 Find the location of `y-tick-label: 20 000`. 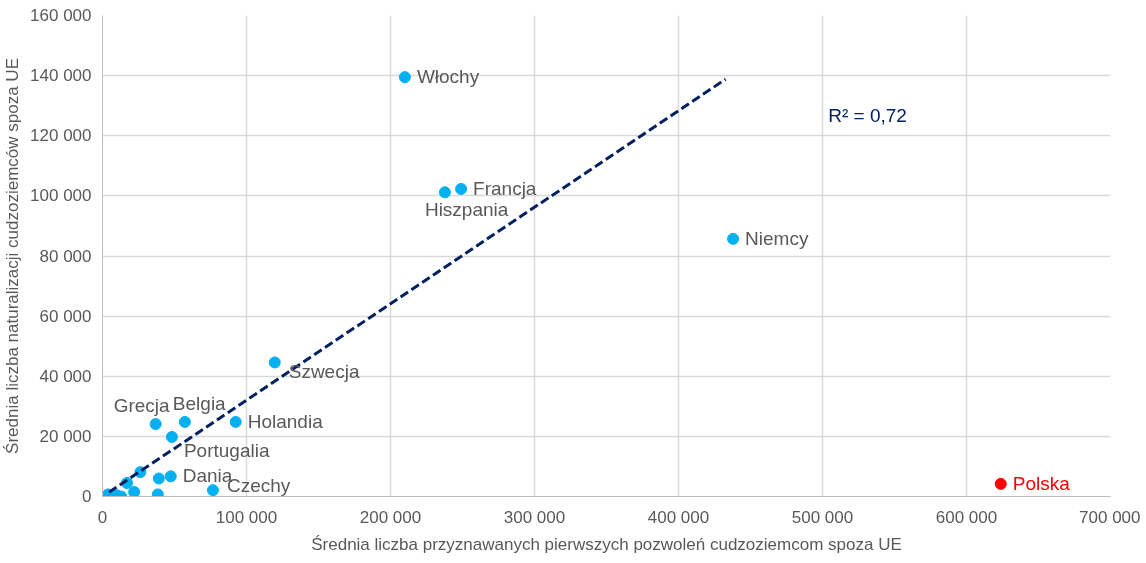

y-tick-label: 20 000 is located at coordinates (65, 436).